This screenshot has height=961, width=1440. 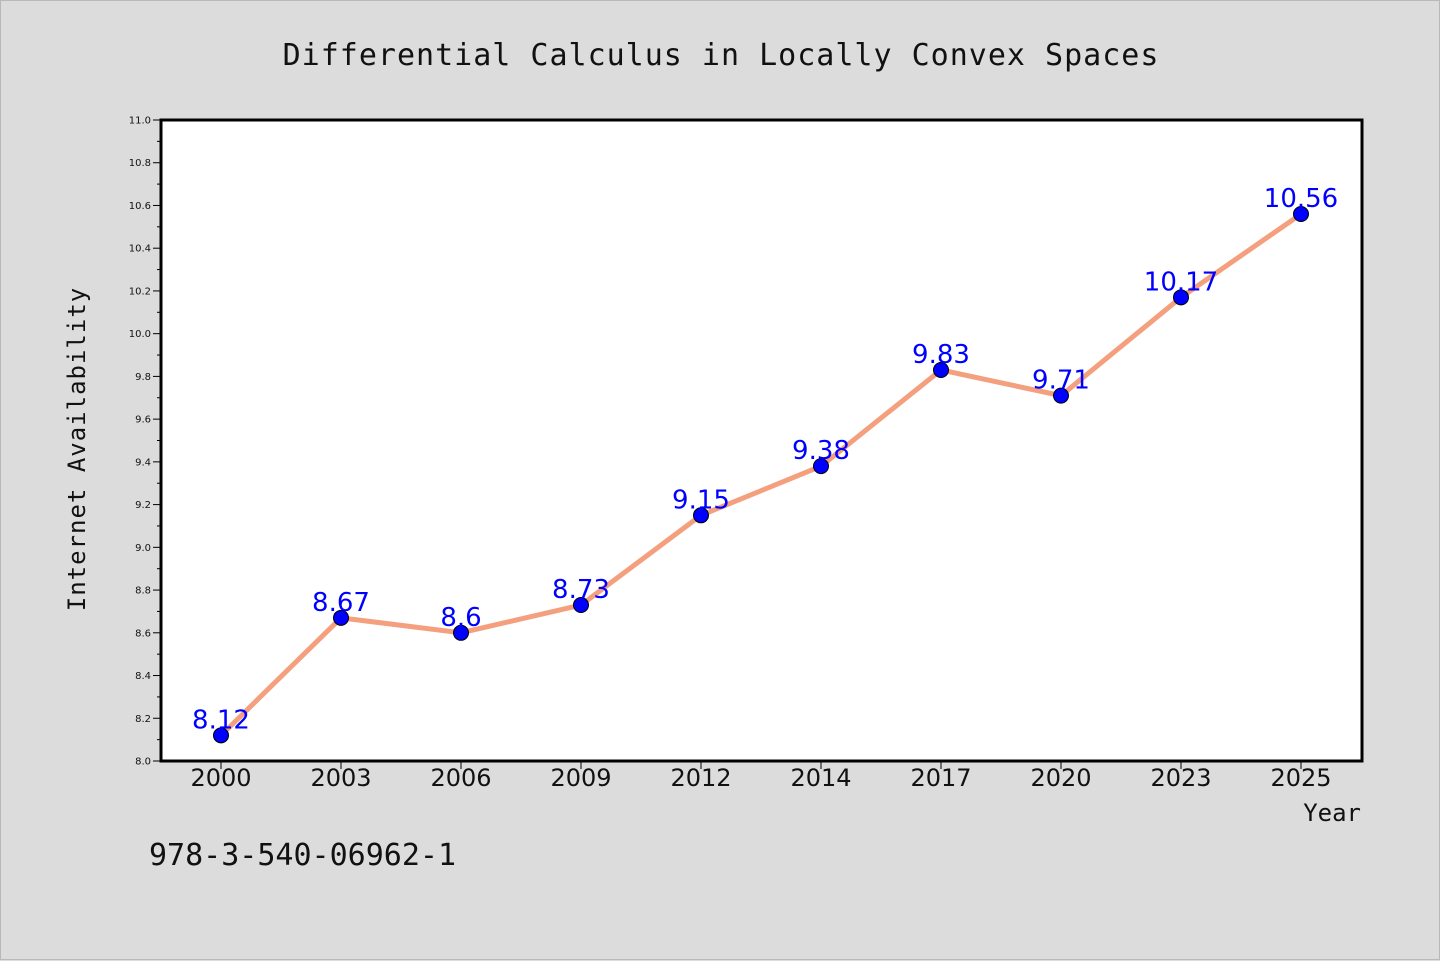 I want to click on y-axis-label: Internet Availability, so click(x=77, y=449).